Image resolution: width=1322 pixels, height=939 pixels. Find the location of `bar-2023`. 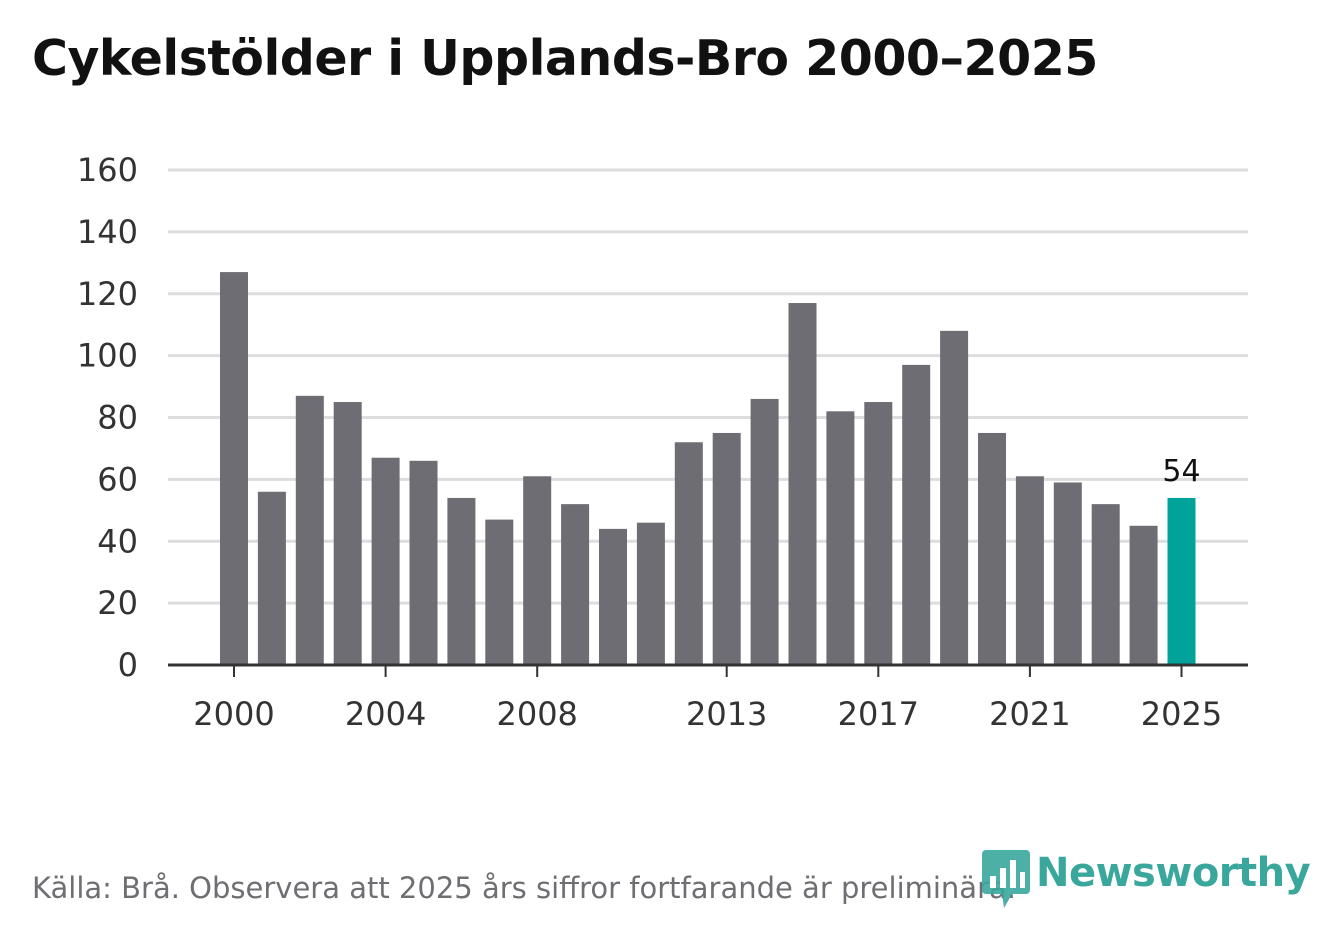

bar-2023 is located at coordinates (1105, 584).